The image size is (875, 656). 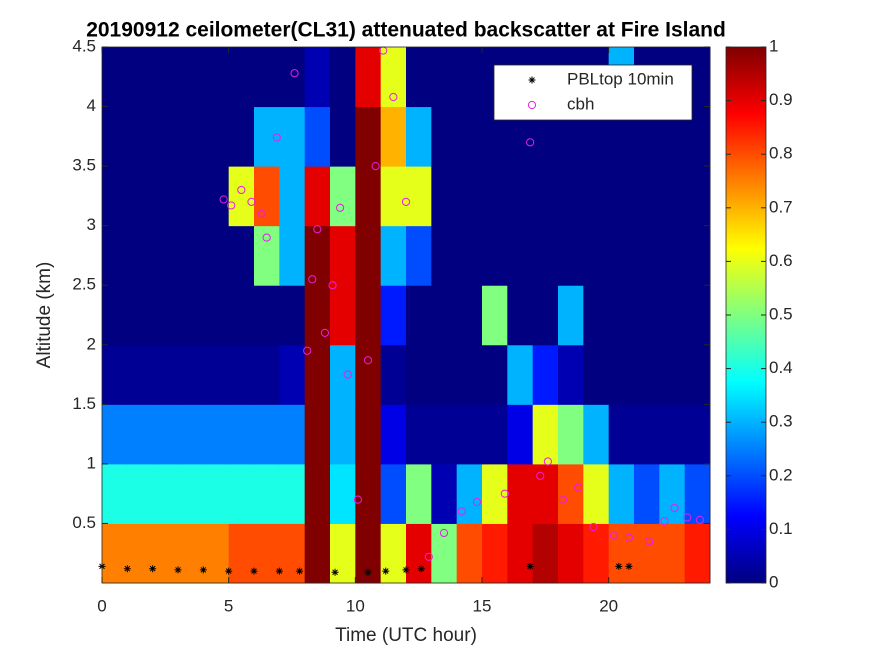 What do you see at coordinates (84, 165) in the screenshot?
I see `y-tick-label: 3.5` at bounding box center [84, 165].